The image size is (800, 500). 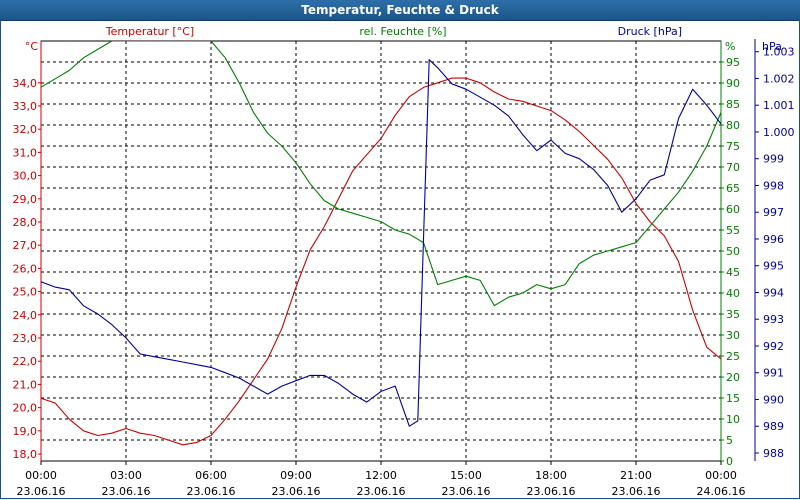 I want to click on x-tick-time: 15:00, so click(x=466, y=475).